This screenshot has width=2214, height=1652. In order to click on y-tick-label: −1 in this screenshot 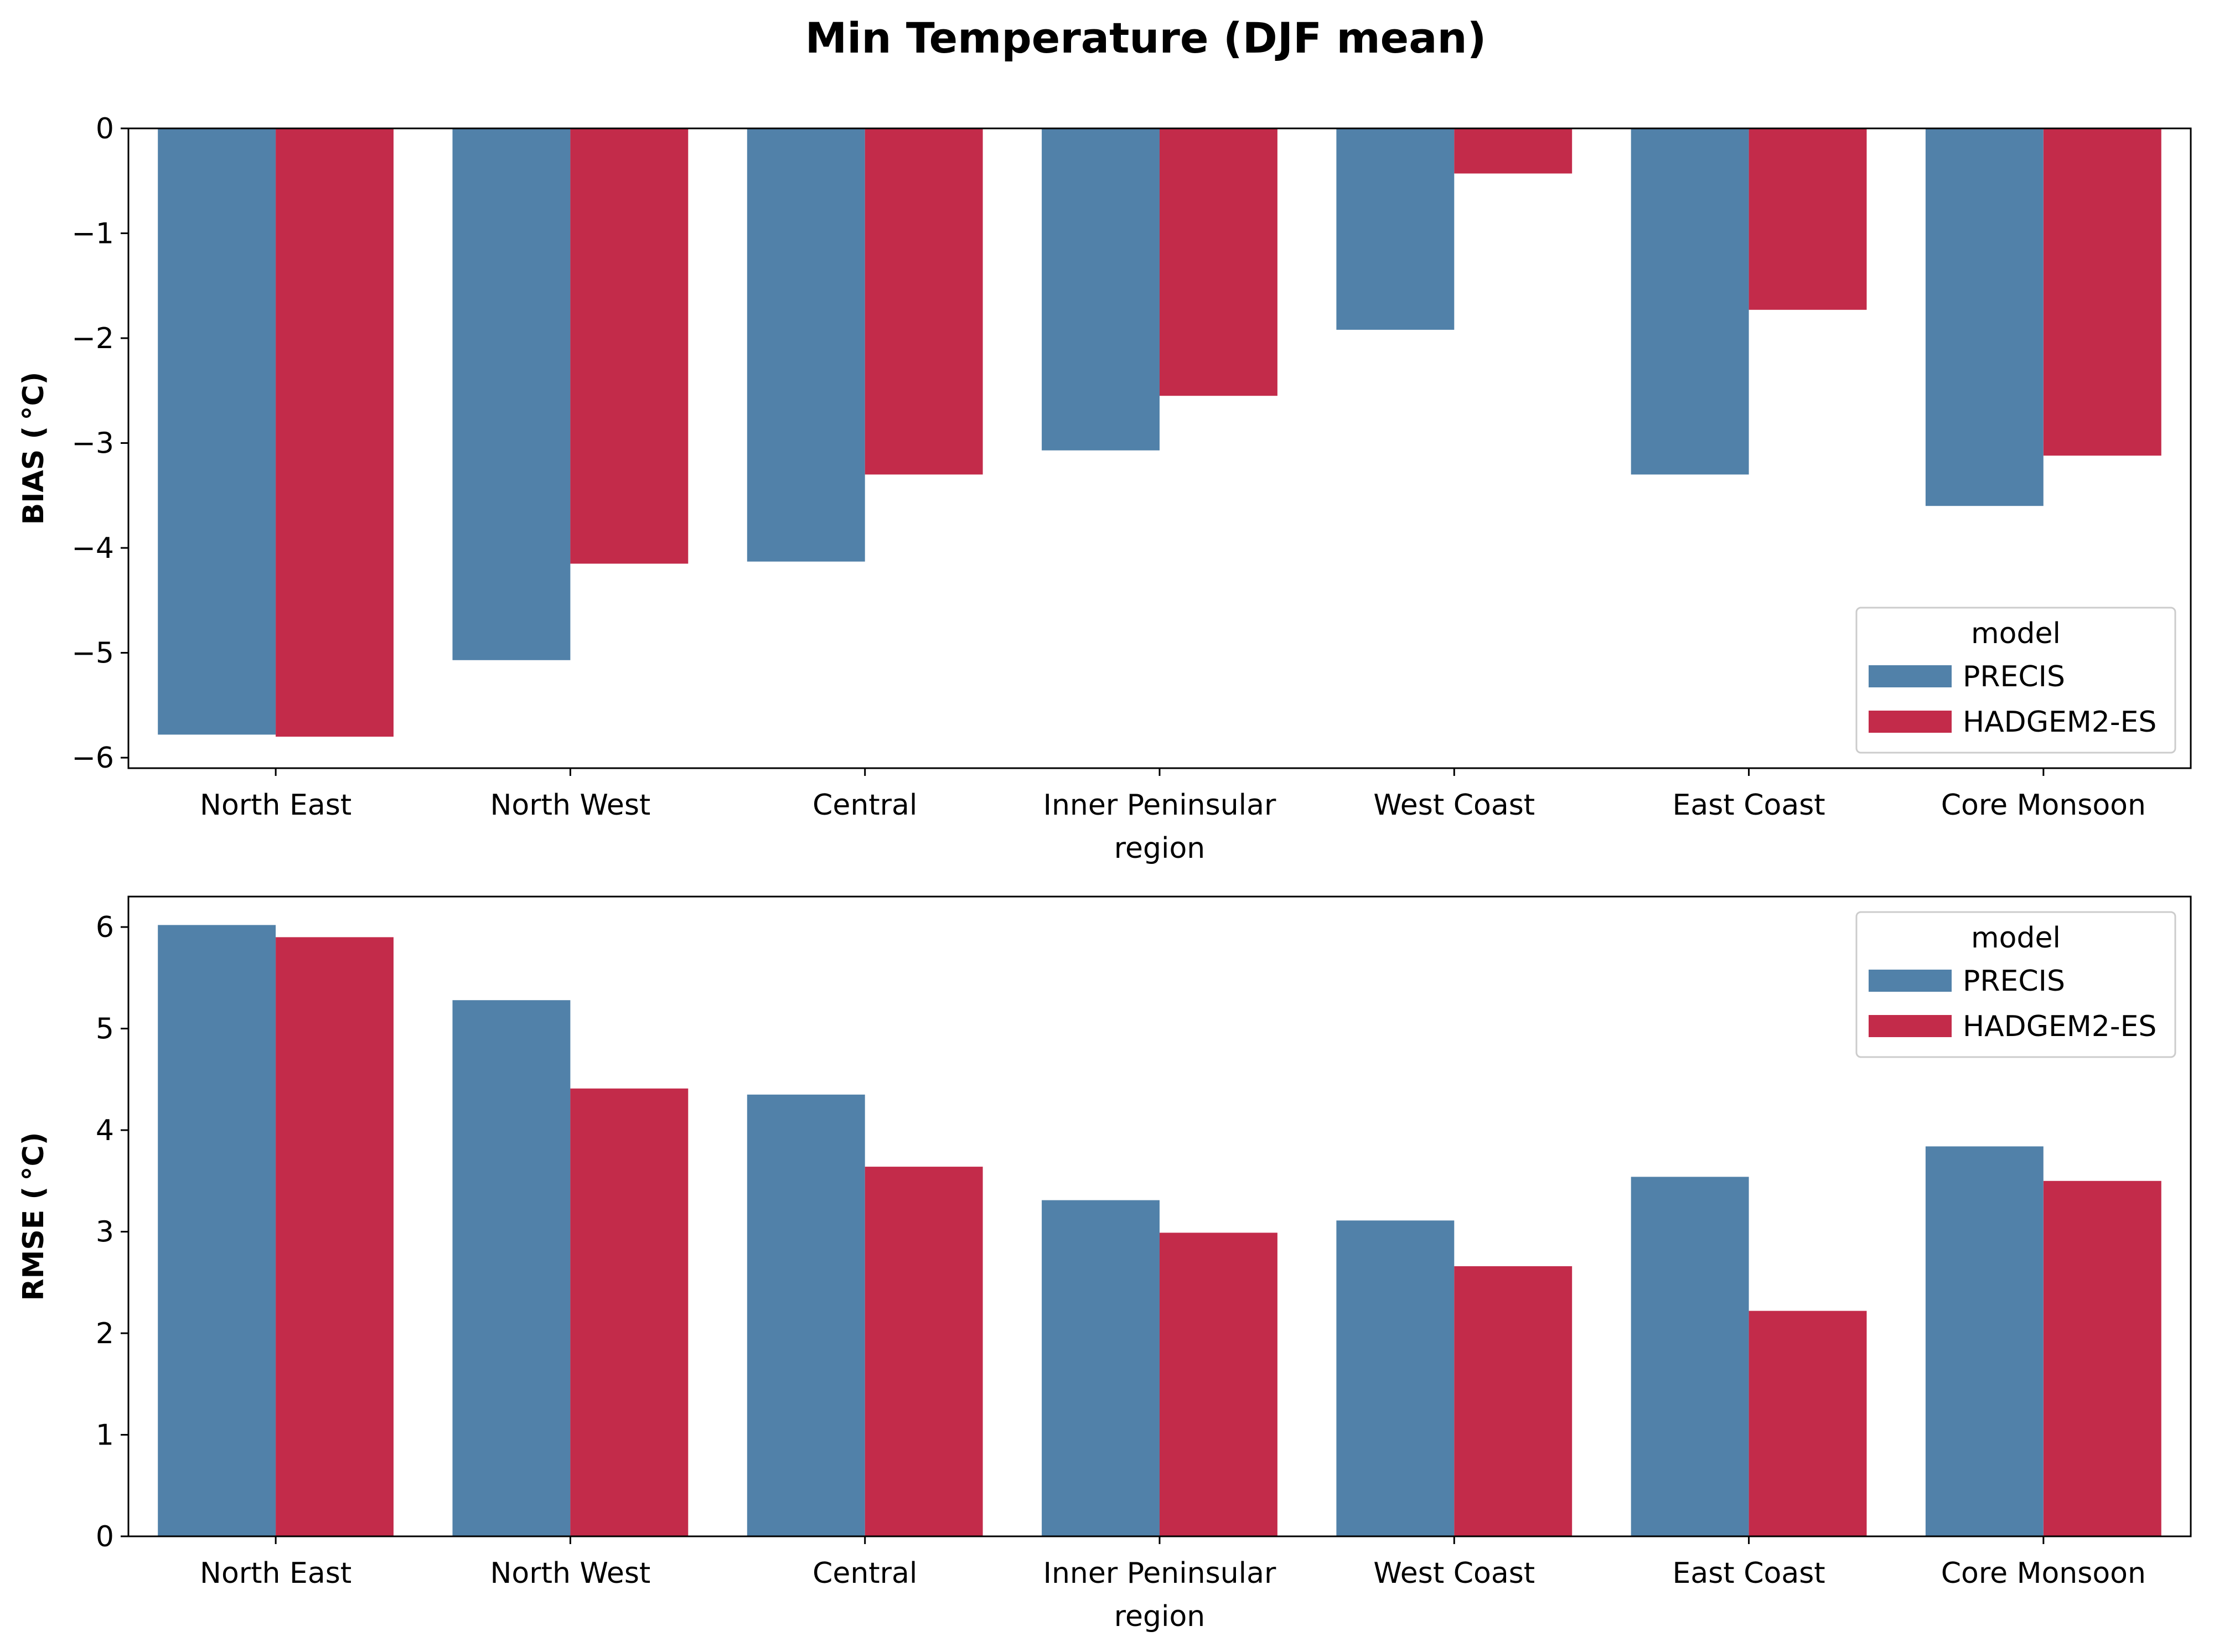, I will do `click(92, 234)`.